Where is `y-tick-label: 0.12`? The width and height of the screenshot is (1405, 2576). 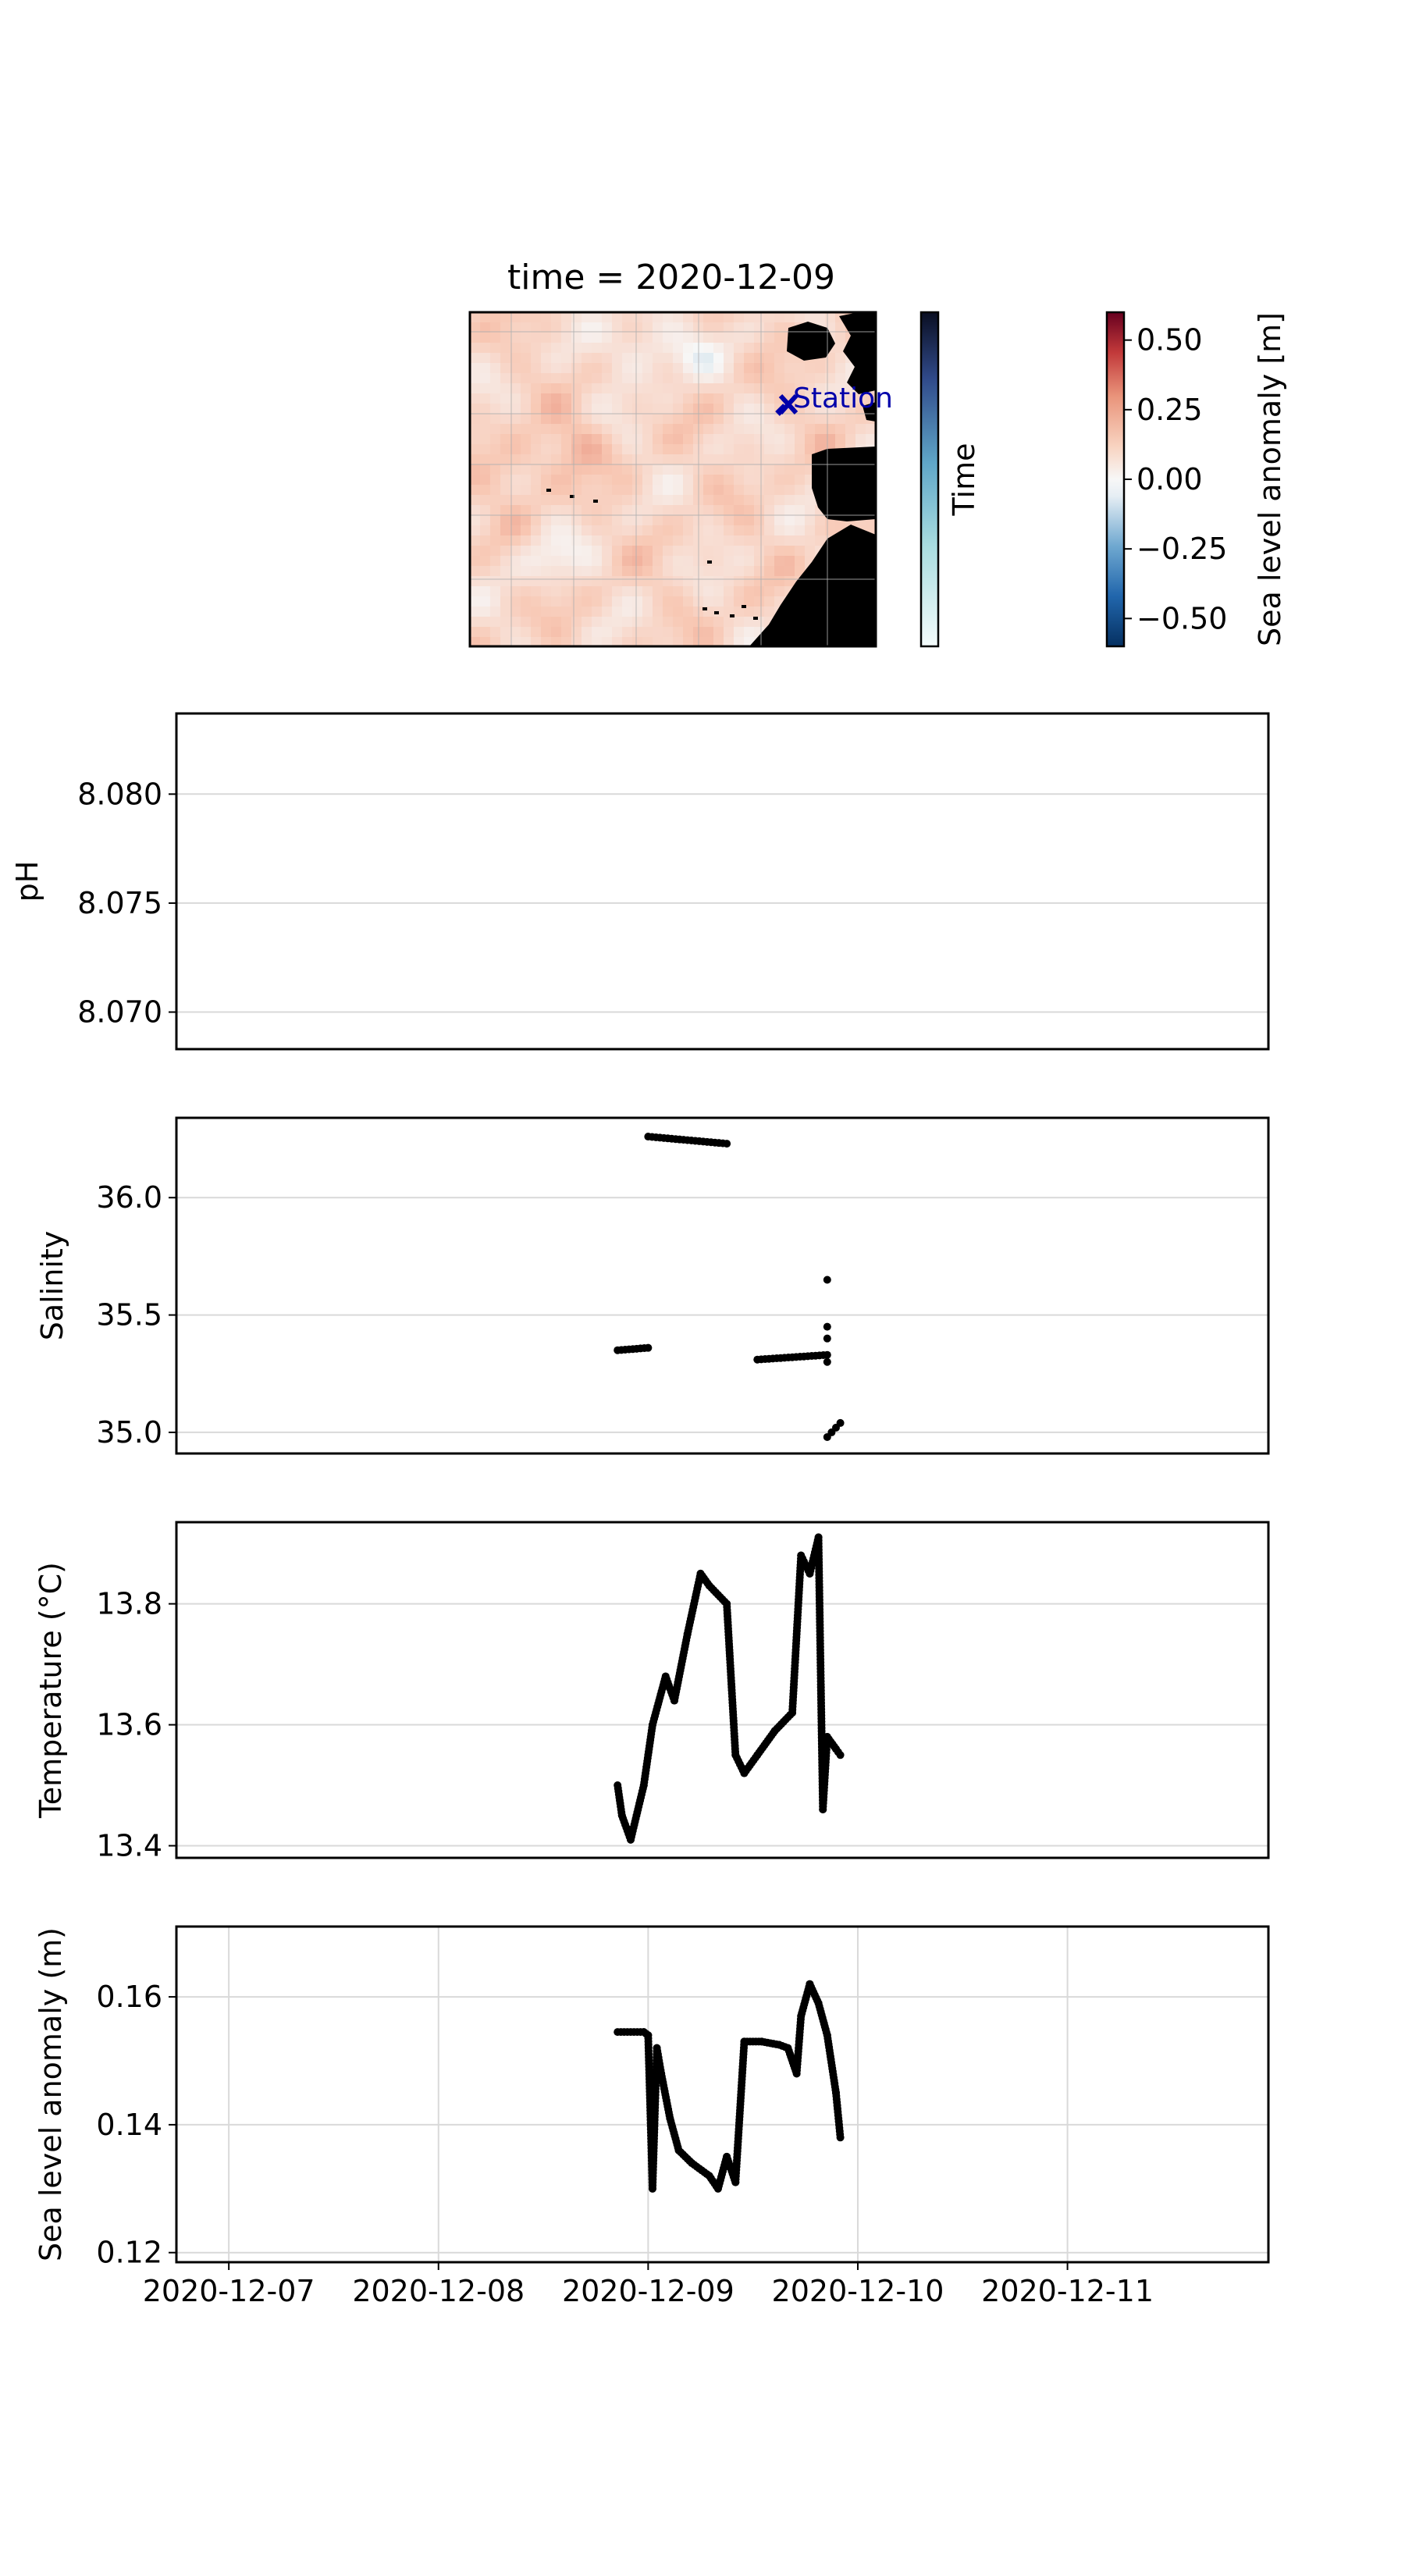 y-tick-label: 0.12 is located at coordinates (129, 2253).